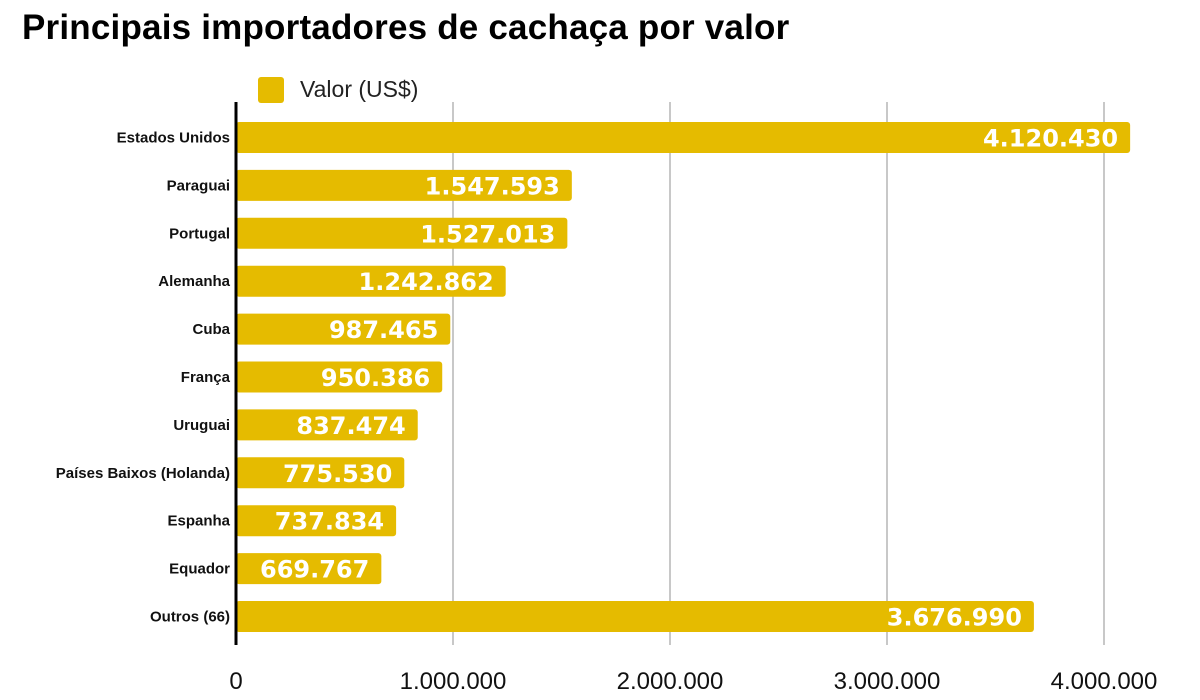 This screenshot has height=700, width=1200. I want to click on category-label: Outros (66), so click(190, 617).